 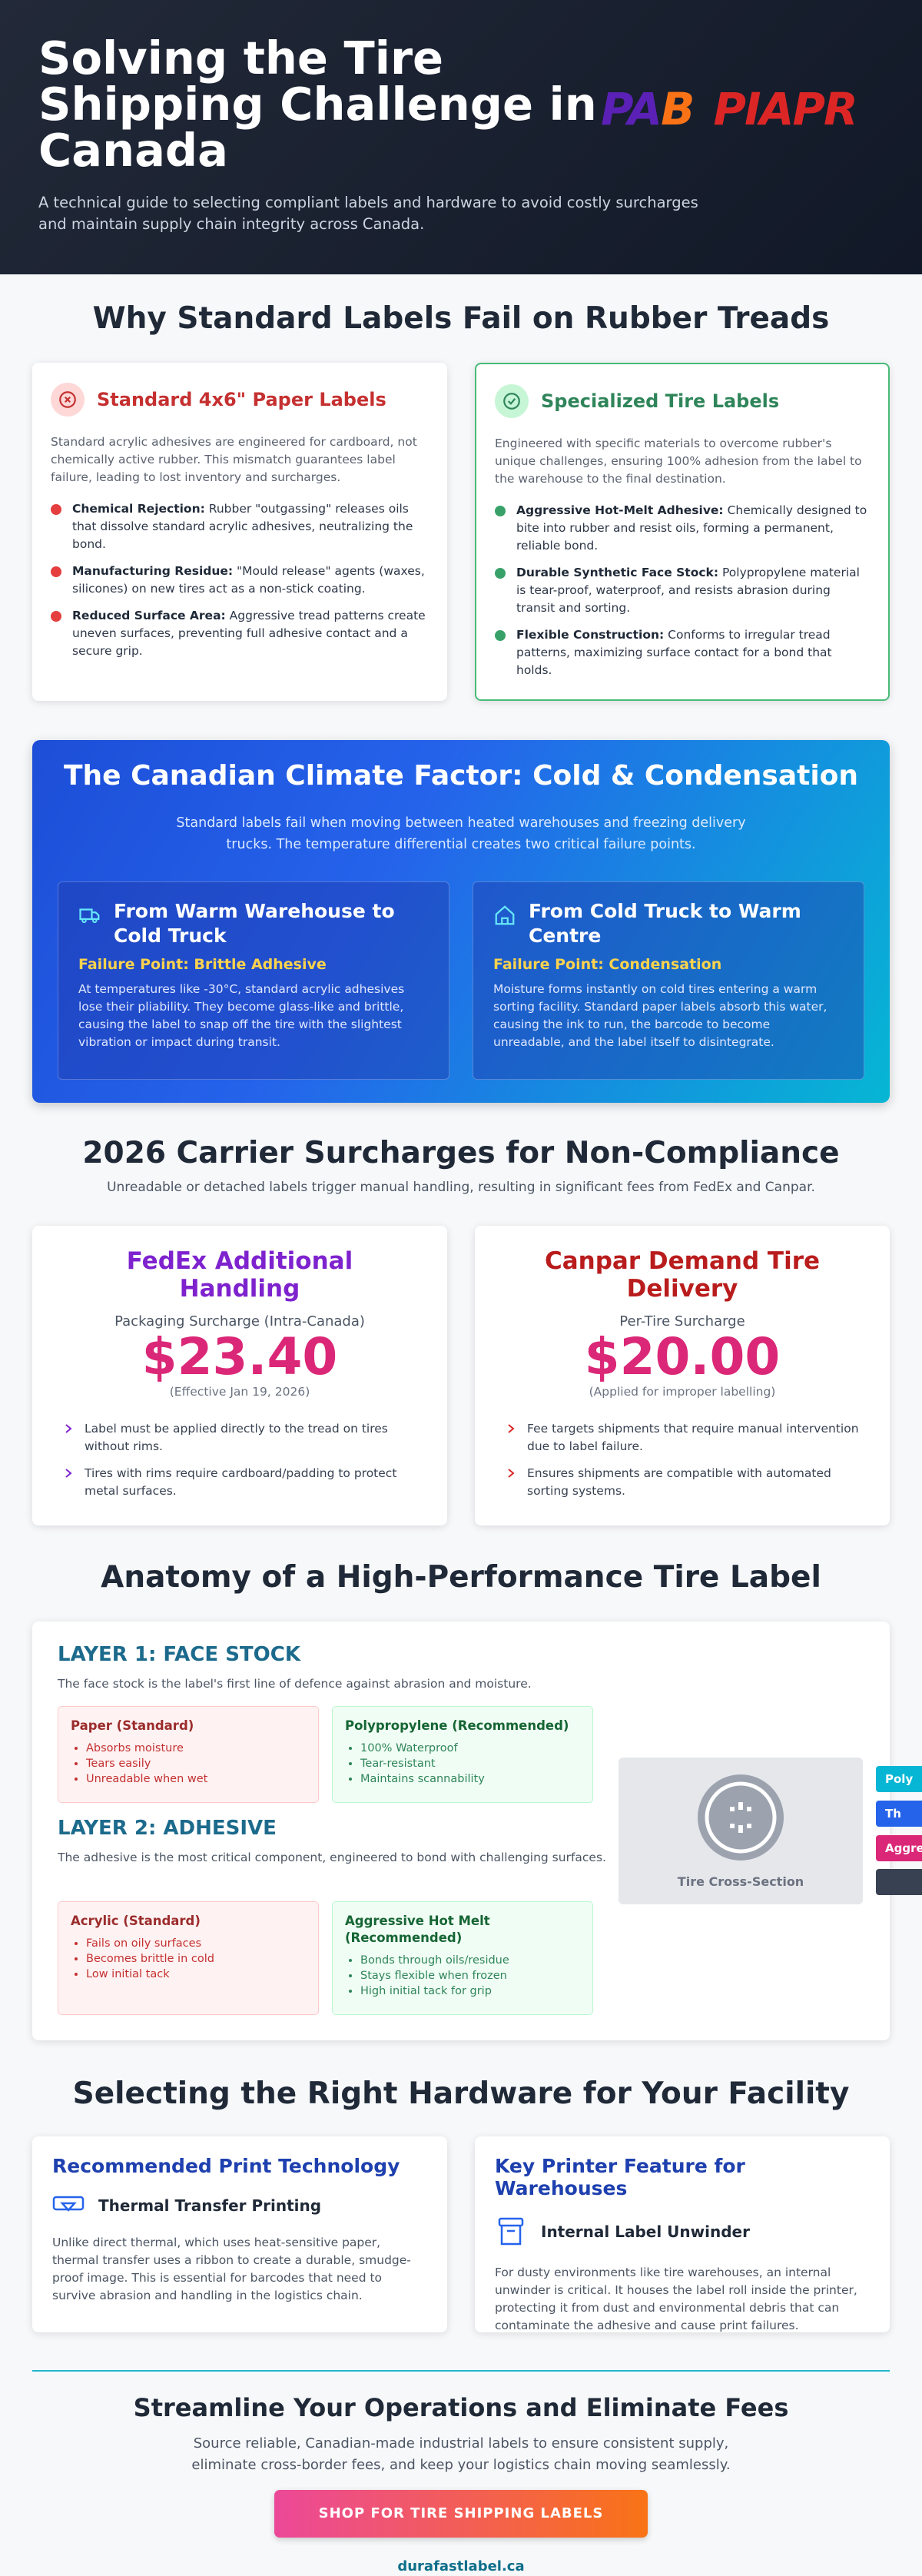 I want to click on card-title: Canpar Demand Tire Delivery, so click(x=682, y=1275).